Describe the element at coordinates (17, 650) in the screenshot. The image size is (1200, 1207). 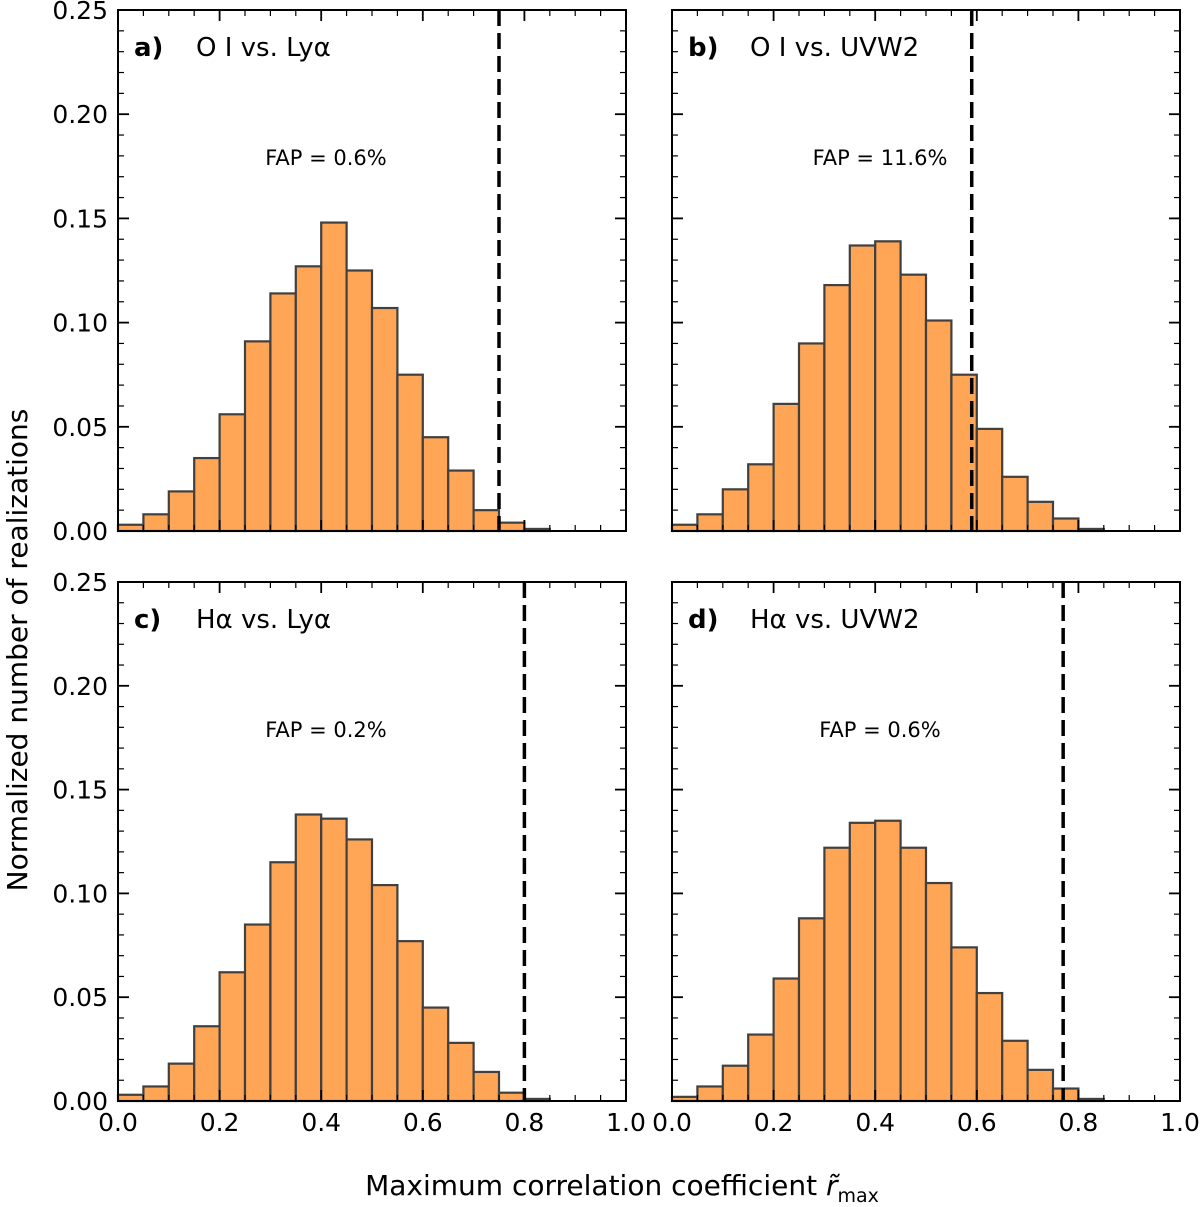
I see `y-axis-label: Normalized number of realizations` at that location.